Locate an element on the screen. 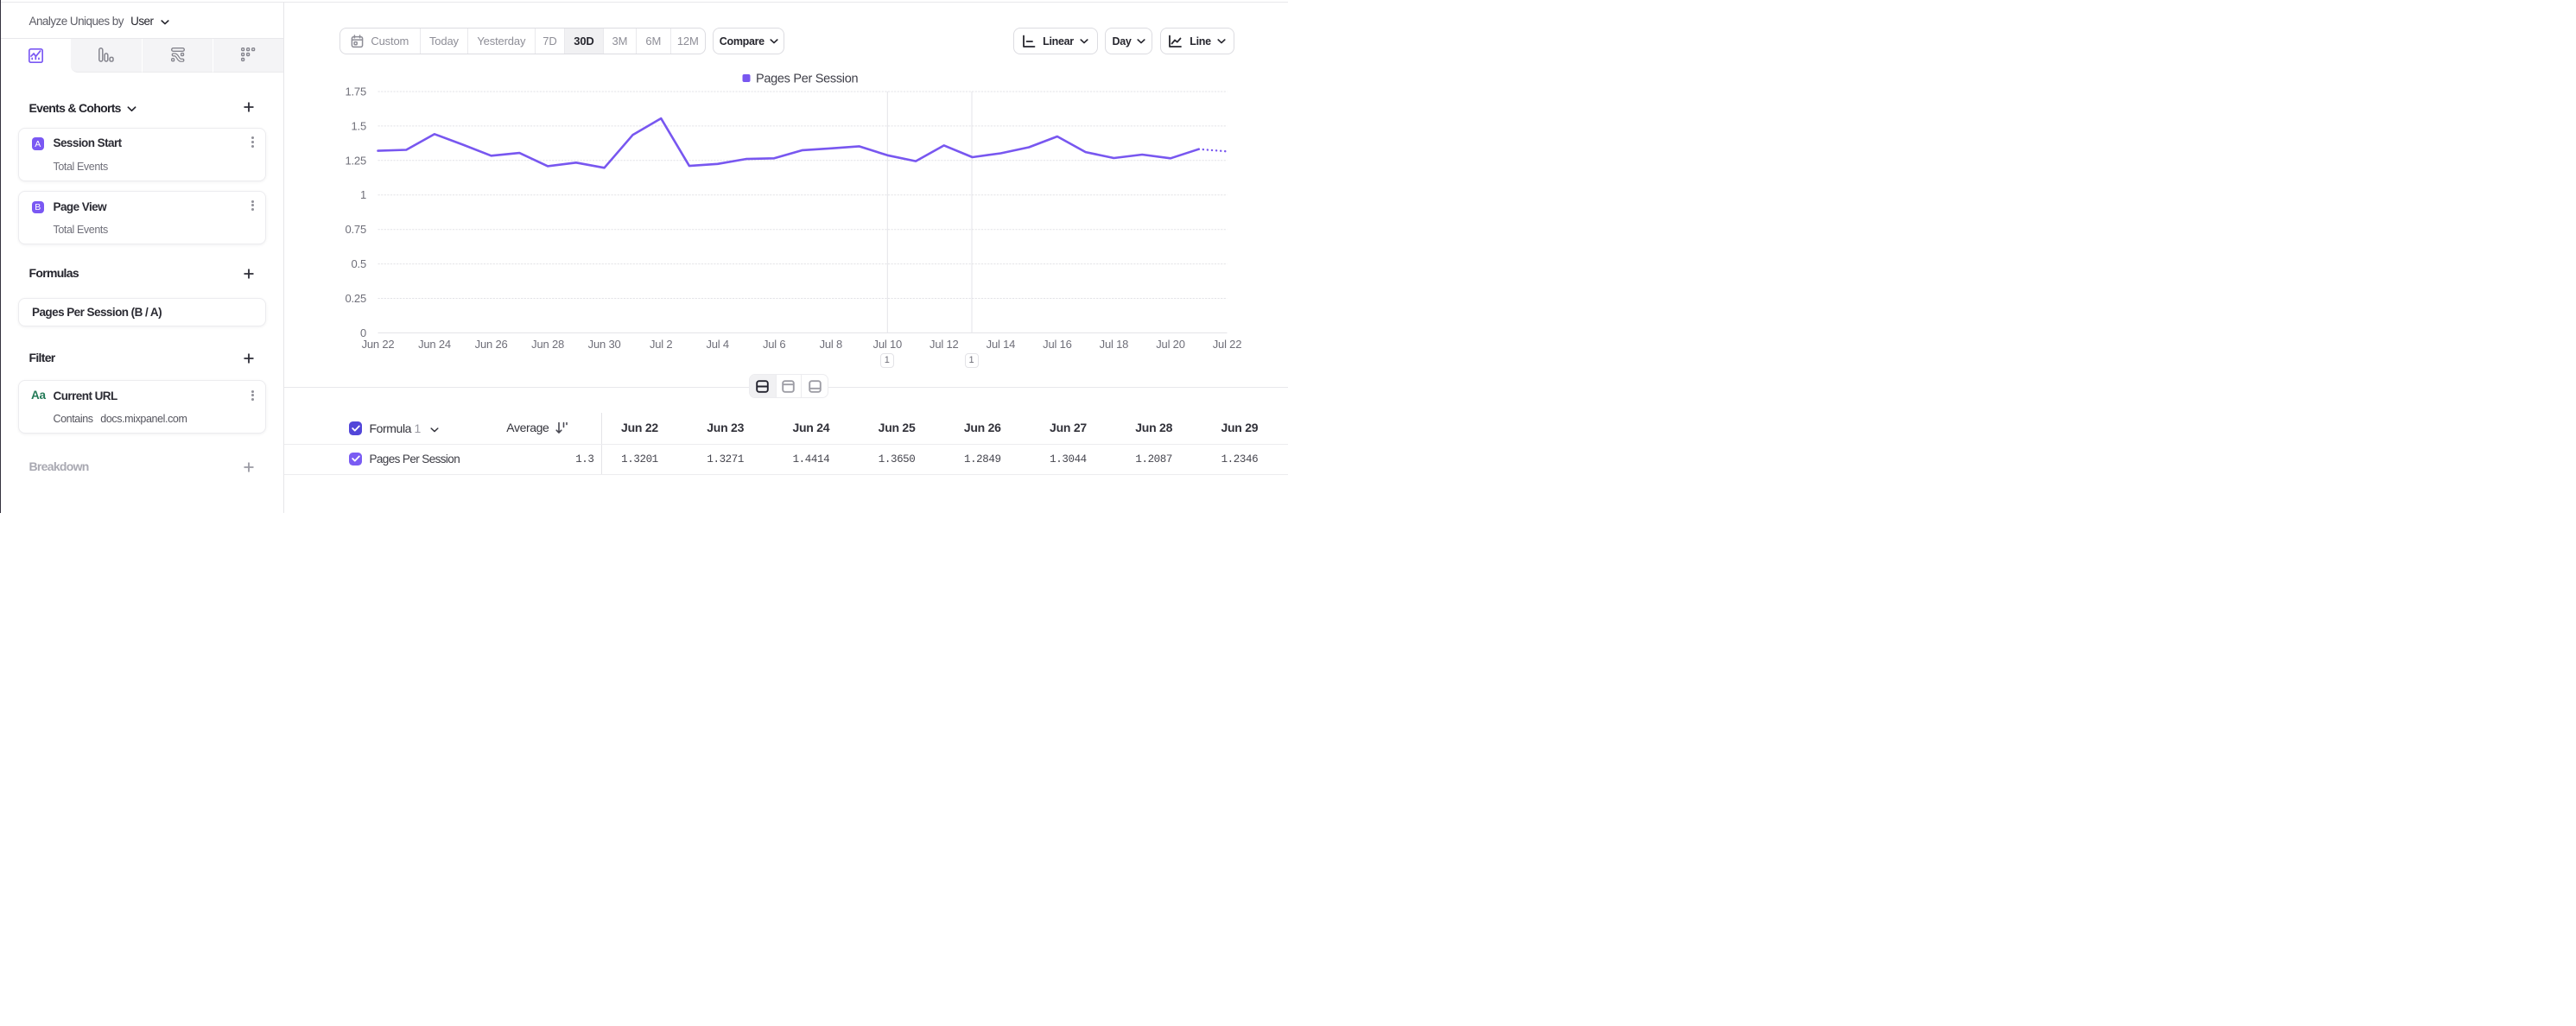 This screenshot has height=1026, width=2576. svg-text: Jul 18 is located at coordinates (1113, 344).